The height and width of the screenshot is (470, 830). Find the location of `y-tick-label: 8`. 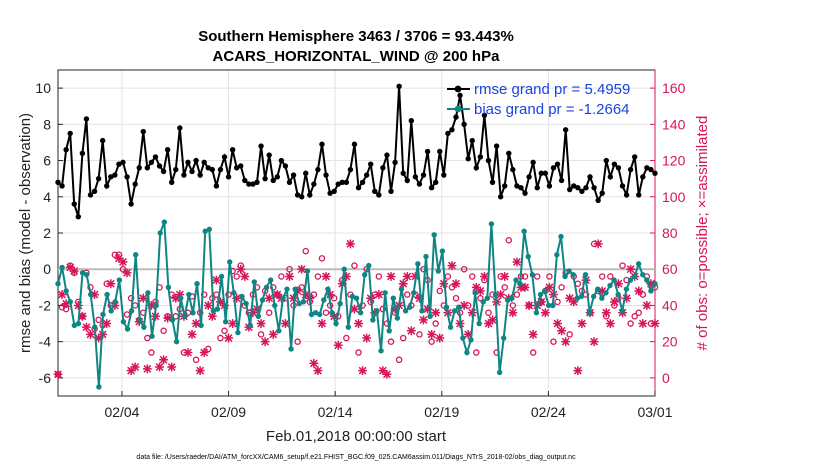

y-tick-label: 8 is located at coordinates (47, 124).